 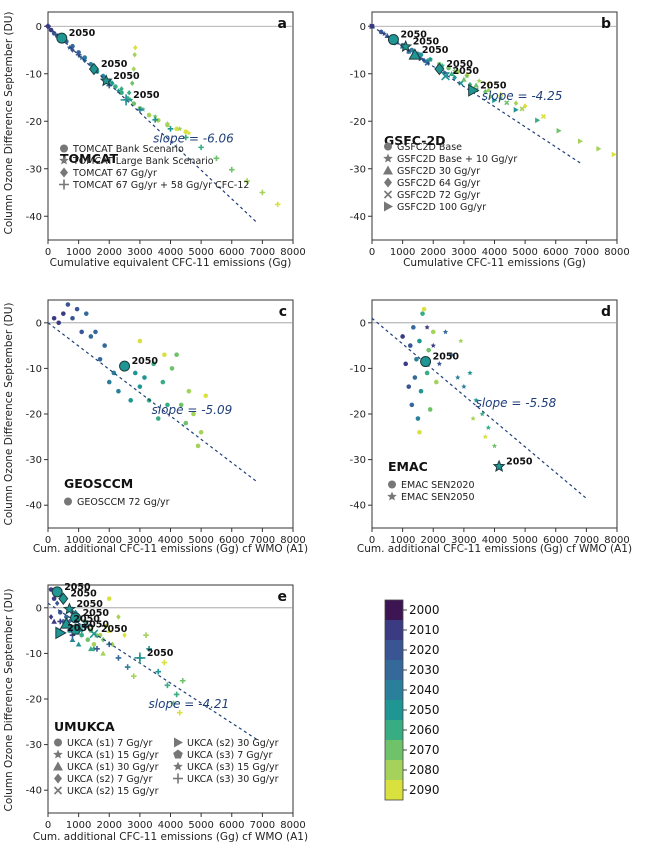 I want to click on plot-frame, so click(x=170, y=126).